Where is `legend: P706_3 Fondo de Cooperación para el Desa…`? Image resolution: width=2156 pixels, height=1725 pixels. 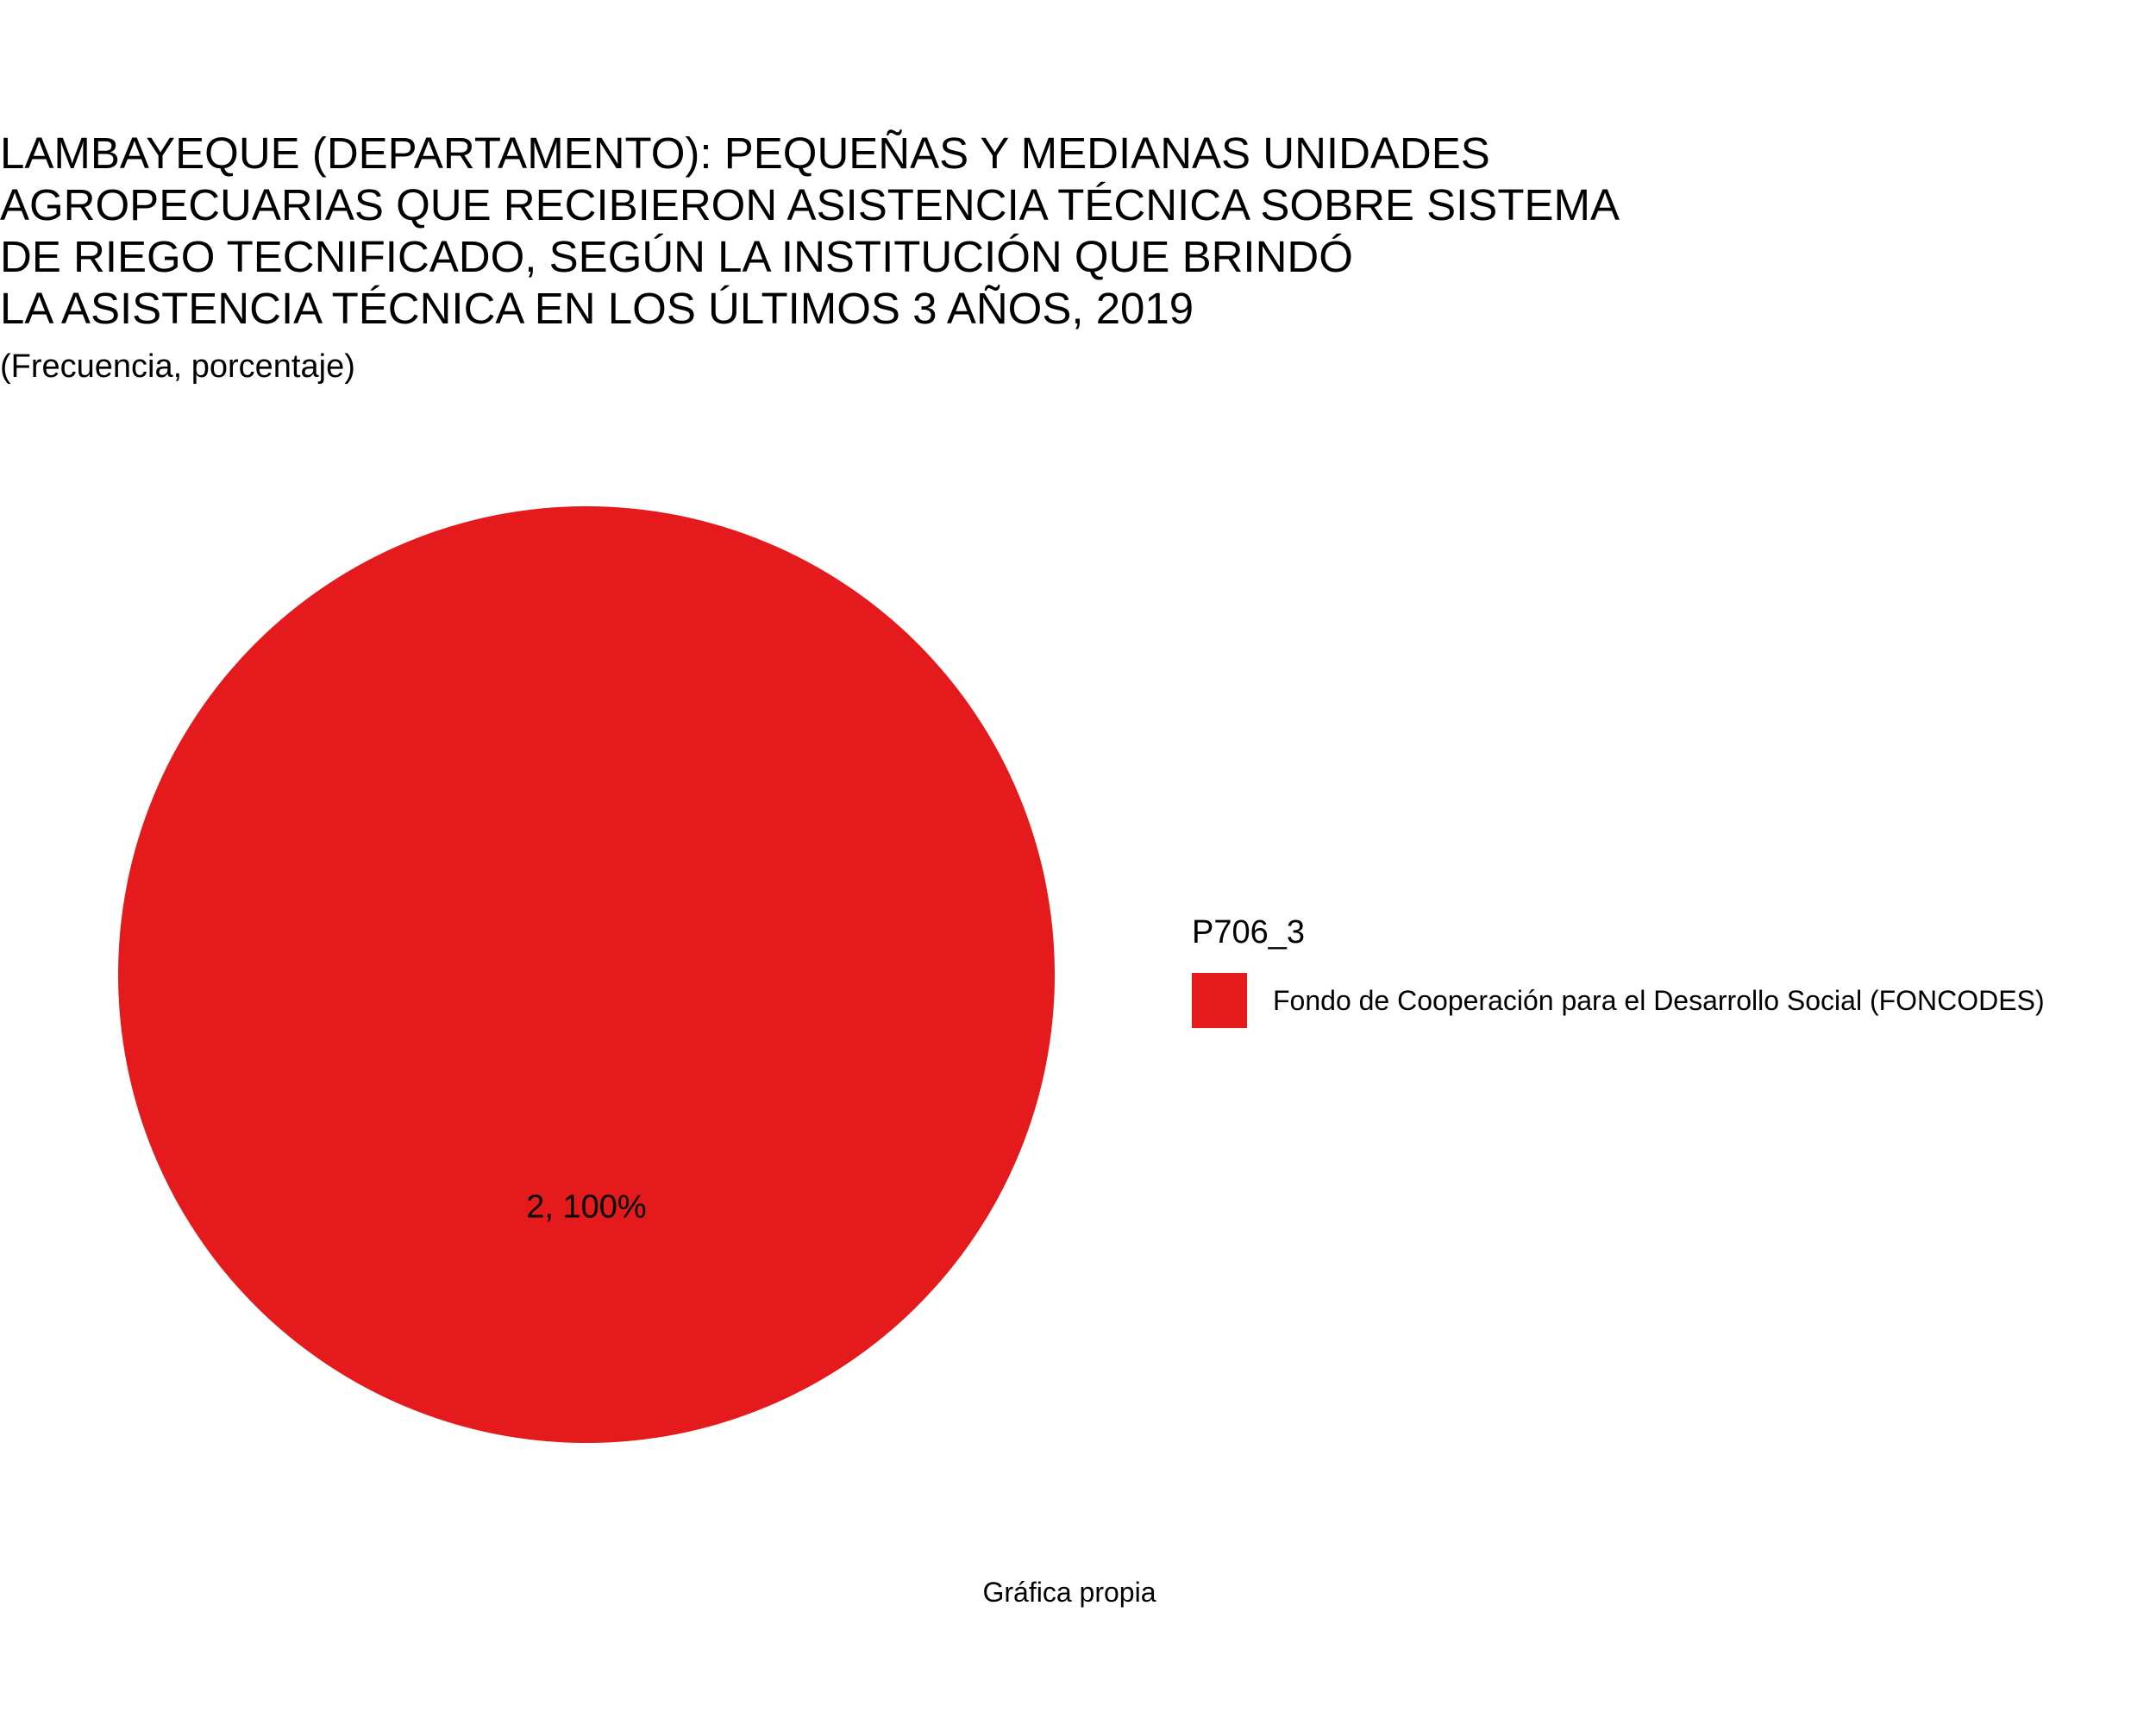 legend: P706_3 Fondo de Cooperación para el Desa… is located at coordinates (1618, 970).